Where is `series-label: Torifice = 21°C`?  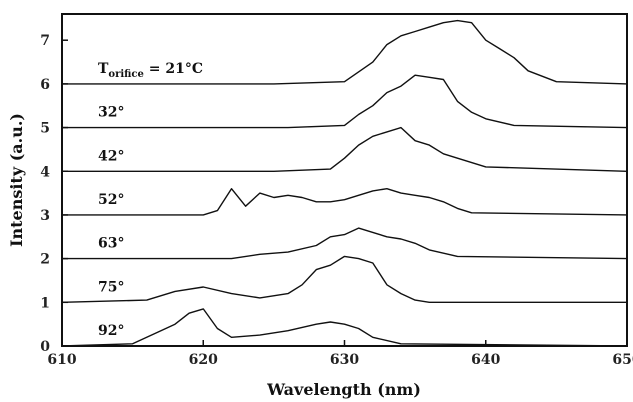
series-label: Torifice = 21°C is located at coordinates (150, 70).